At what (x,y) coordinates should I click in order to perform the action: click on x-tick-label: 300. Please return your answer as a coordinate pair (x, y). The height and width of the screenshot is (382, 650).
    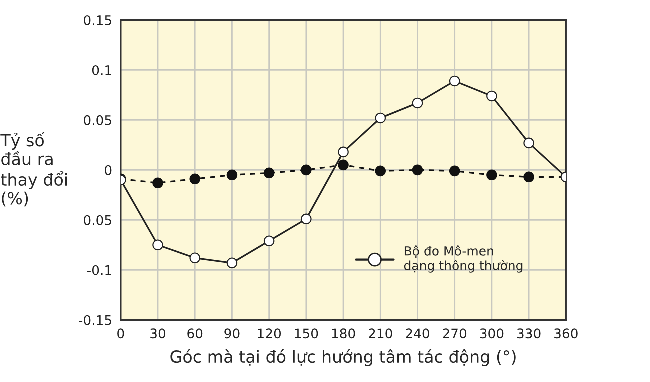
    Looking at the image, I should click on (492, 333).